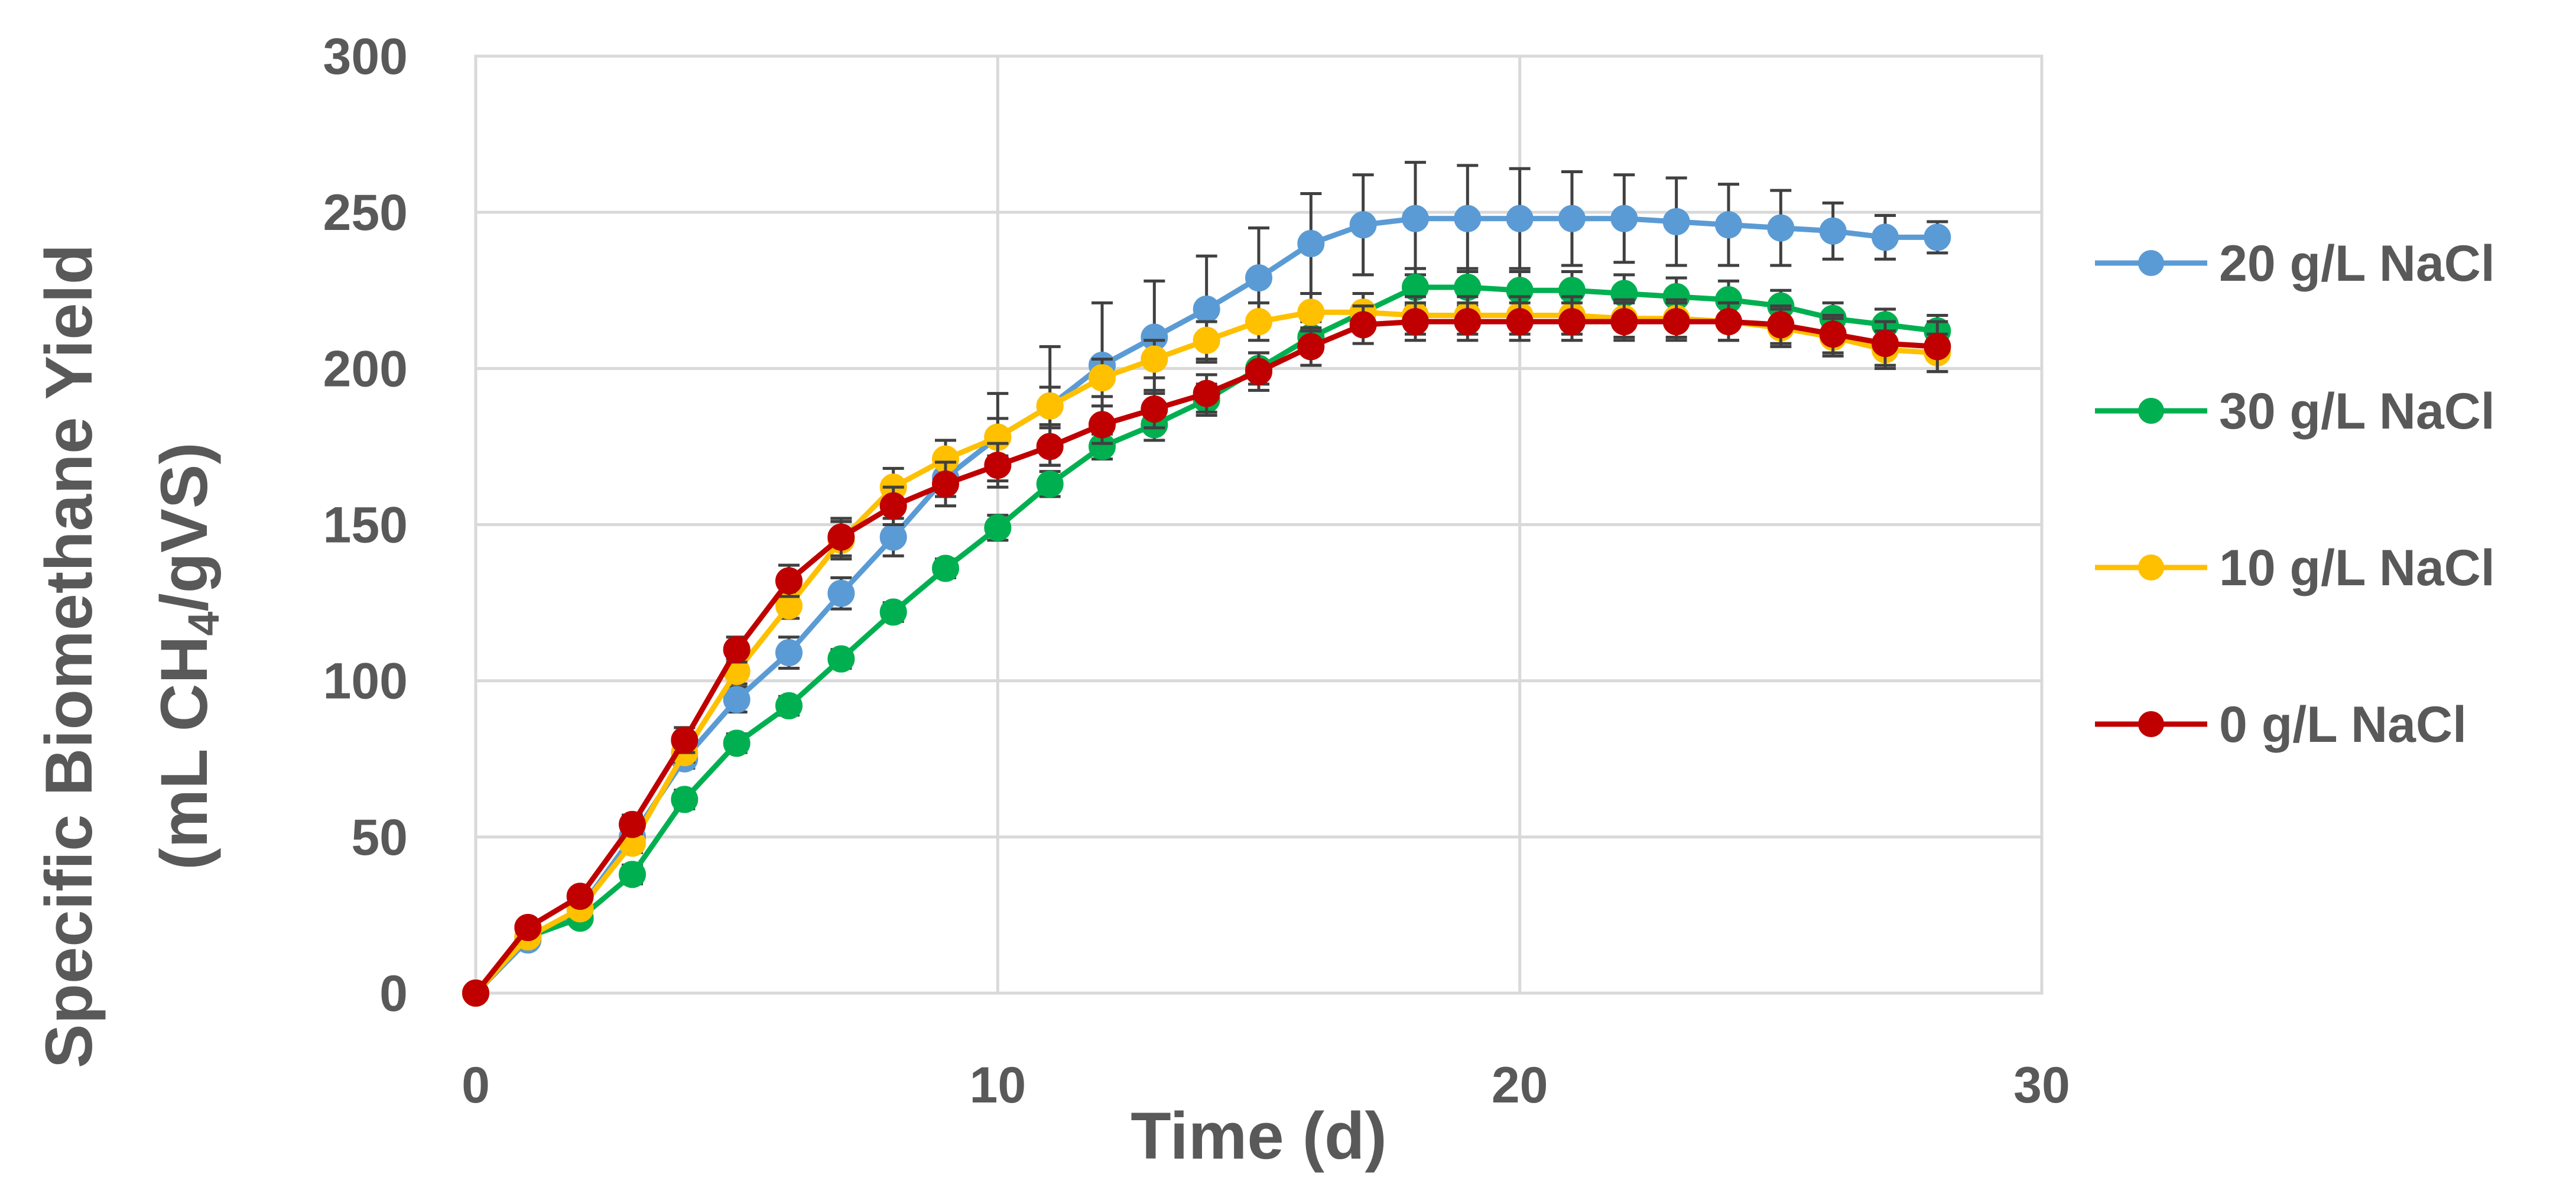 This screenshot has width=2576, height=1200. Describe the element at coordinates (365, 57) in the screenshot. I see `y-tick-label: 300` at that location.